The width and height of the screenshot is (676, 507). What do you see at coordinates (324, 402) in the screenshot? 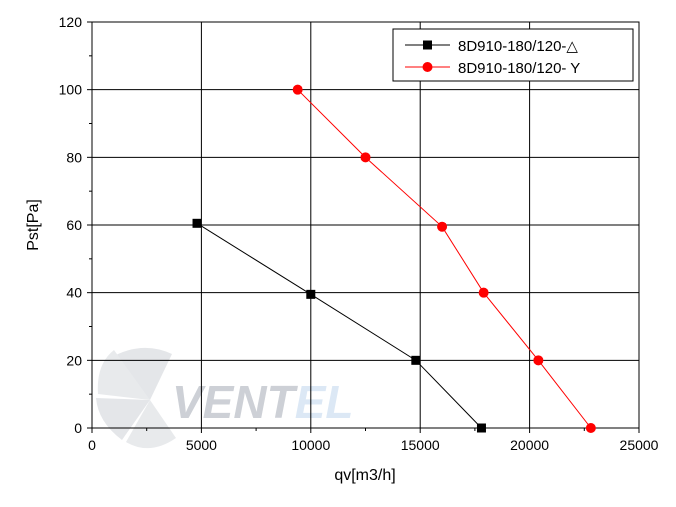
I see `watermark-text-light: EL` at bounding box center [324, 402].